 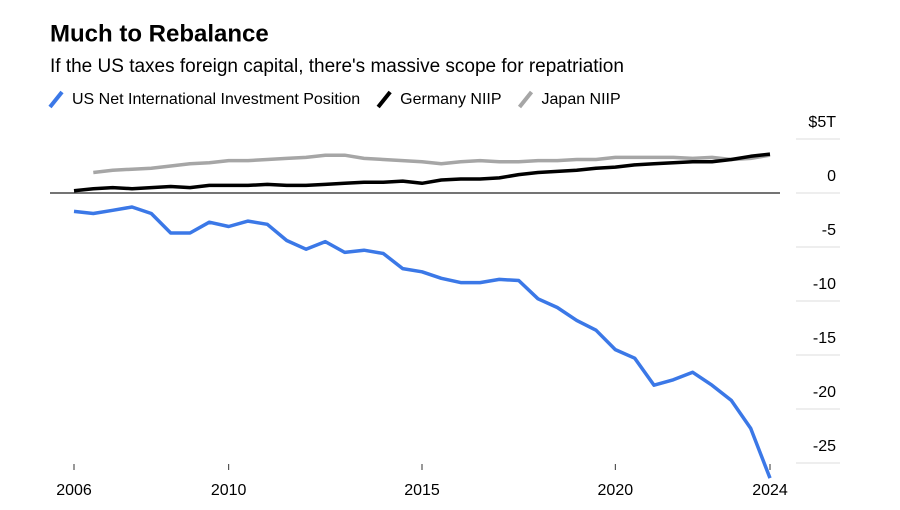 What do you see at coordinates (822, 122) in the screenshot?
I see `y-tick-label: $5T` at bounding box center [822, 122].